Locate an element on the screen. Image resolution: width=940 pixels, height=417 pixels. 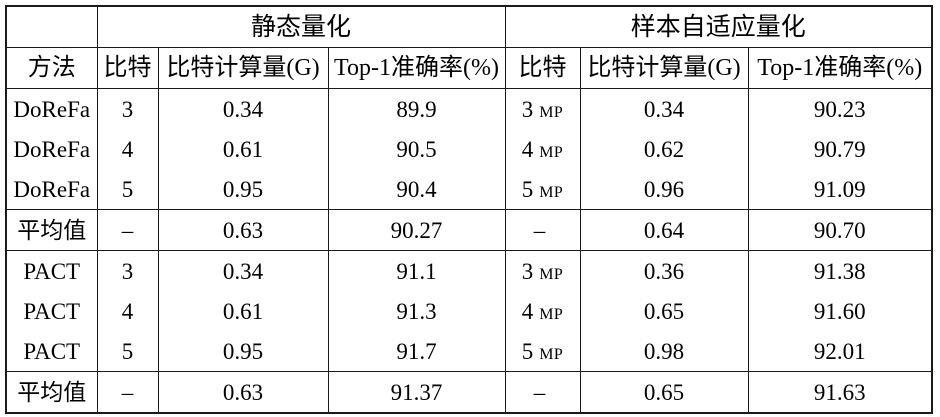
sa-top1-cell: 90.79 is located at coordinates (840, 149).